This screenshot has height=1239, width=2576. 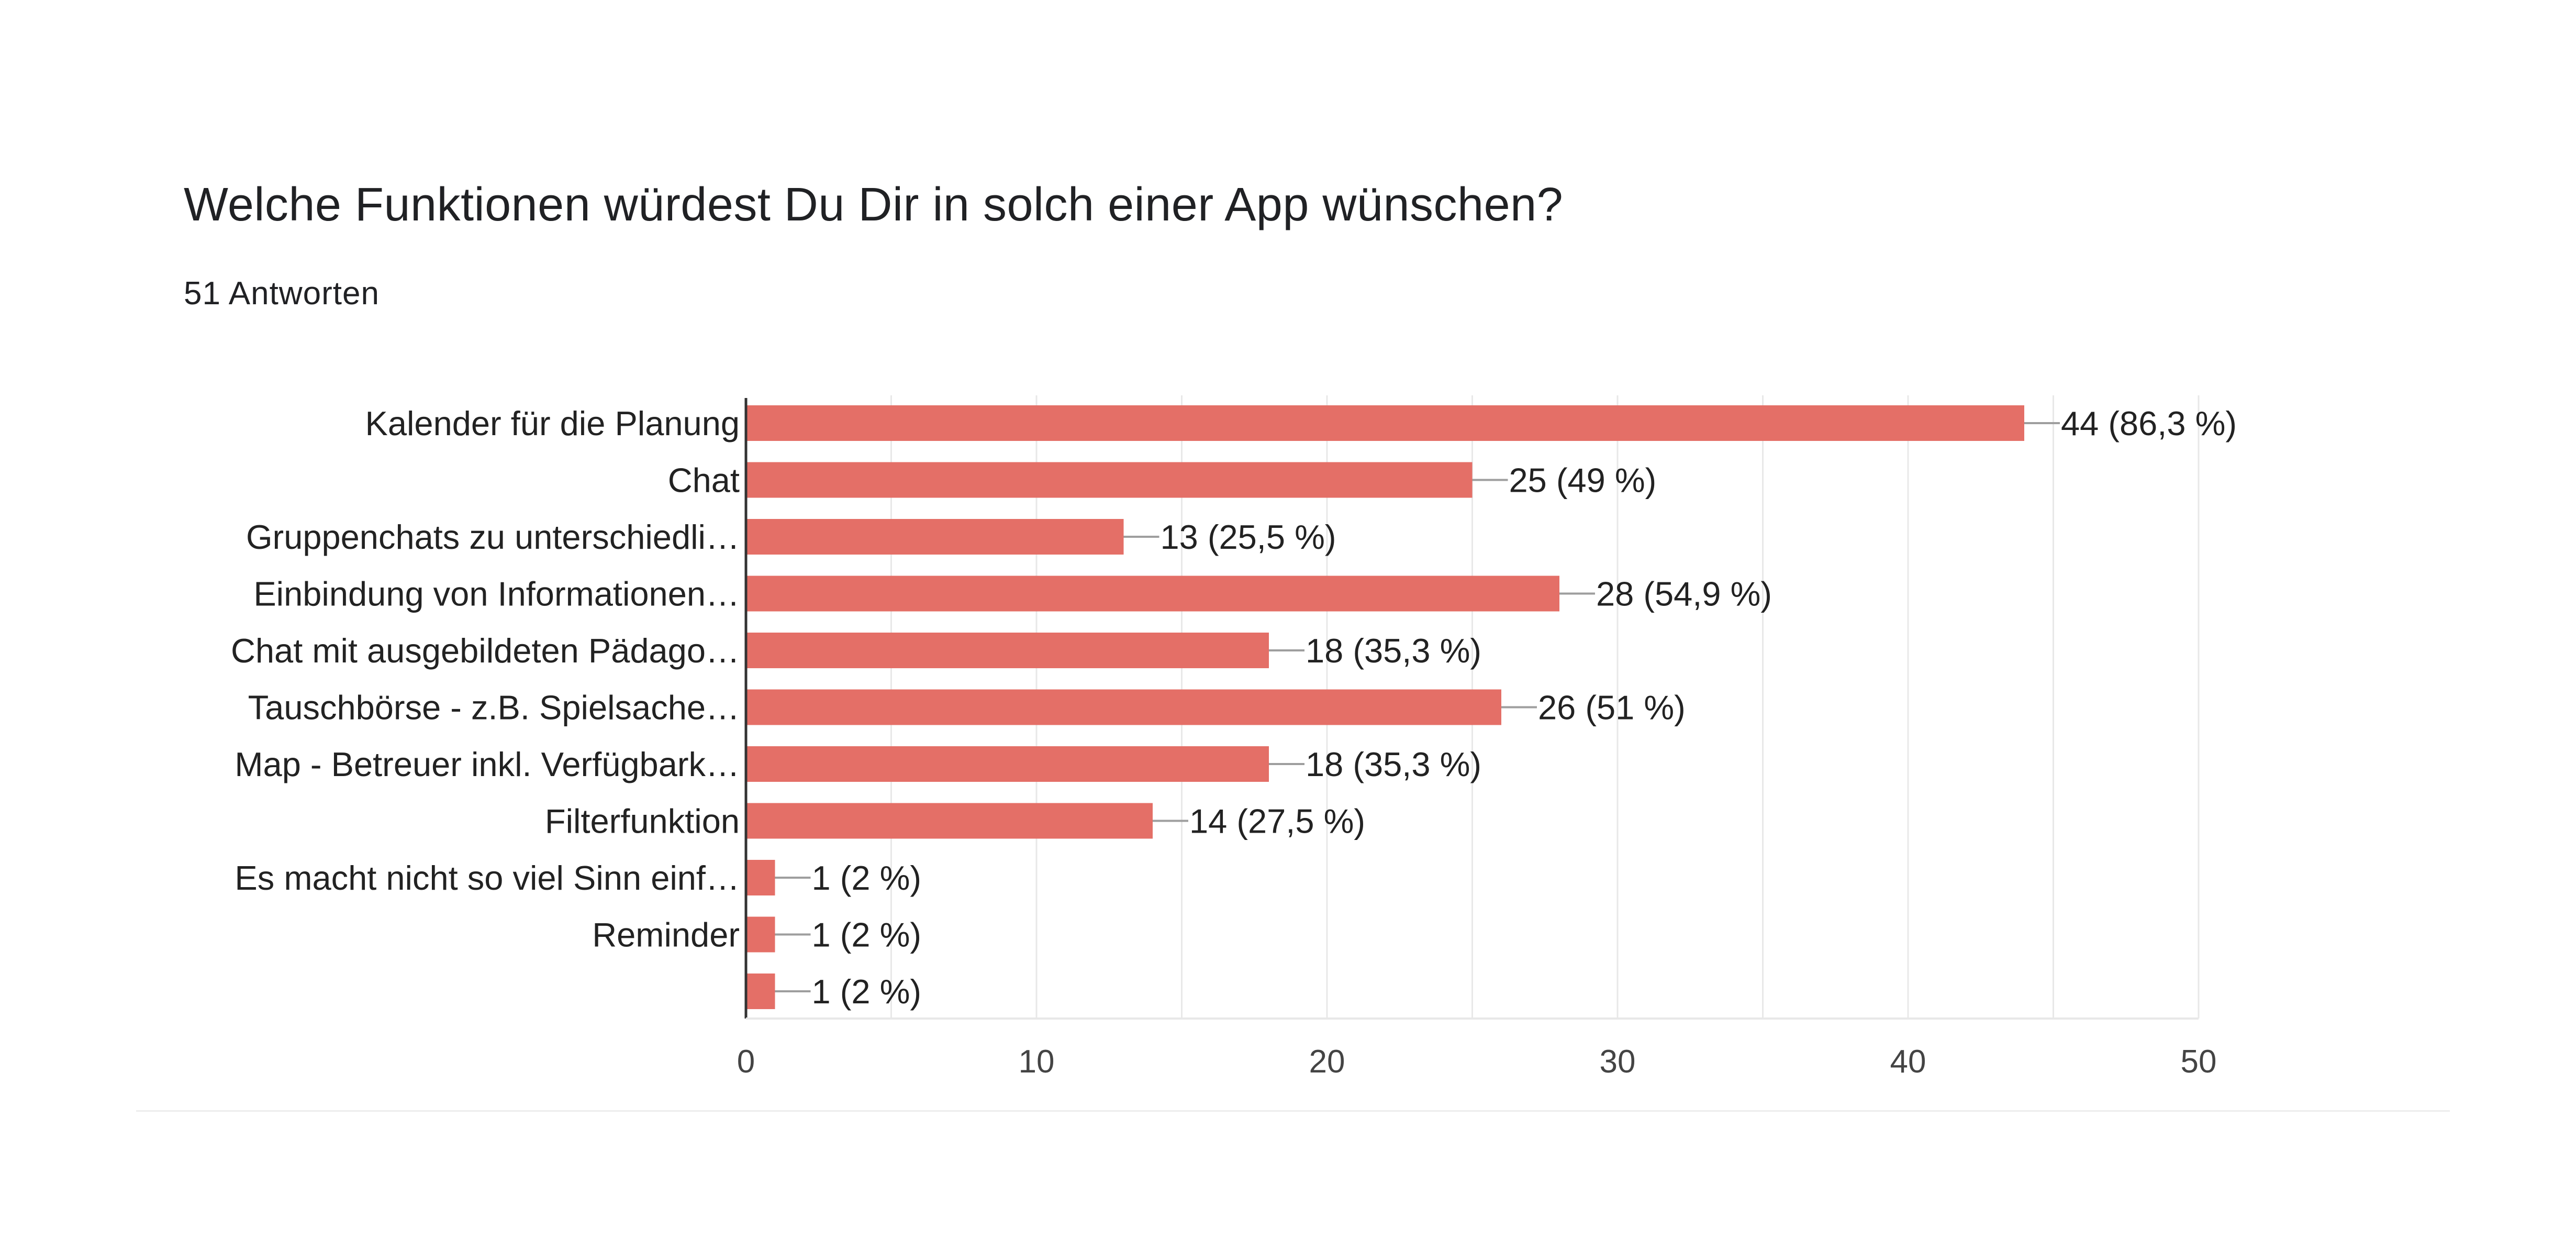 What do you see at coordinates (746, 1062) in the screenshot?
I see `x-tick-label: 0` at bounding box center [746, 1062].